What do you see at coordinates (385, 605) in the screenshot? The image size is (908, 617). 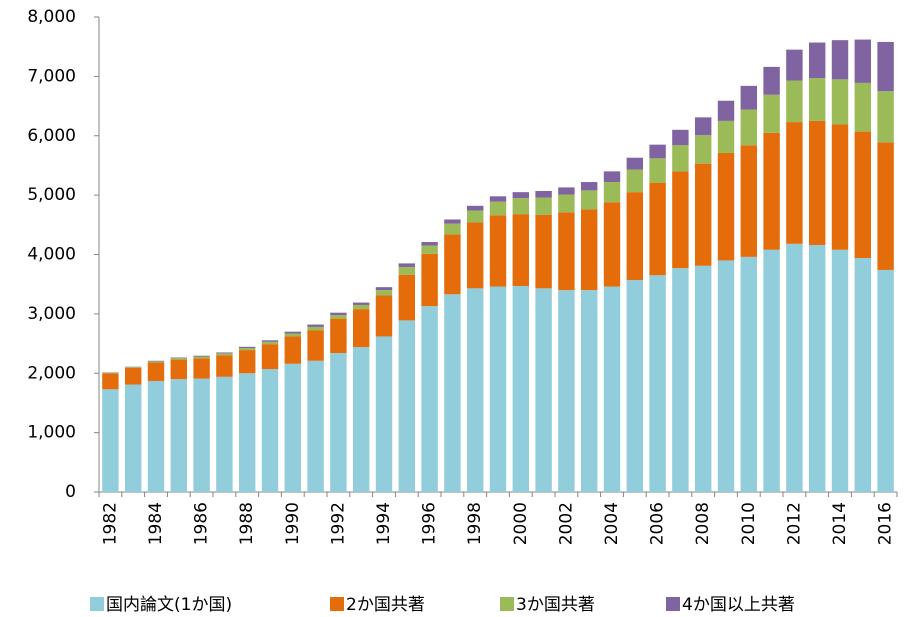 I see `legend-label: 2か国共著` at bounding box center [385, 605].